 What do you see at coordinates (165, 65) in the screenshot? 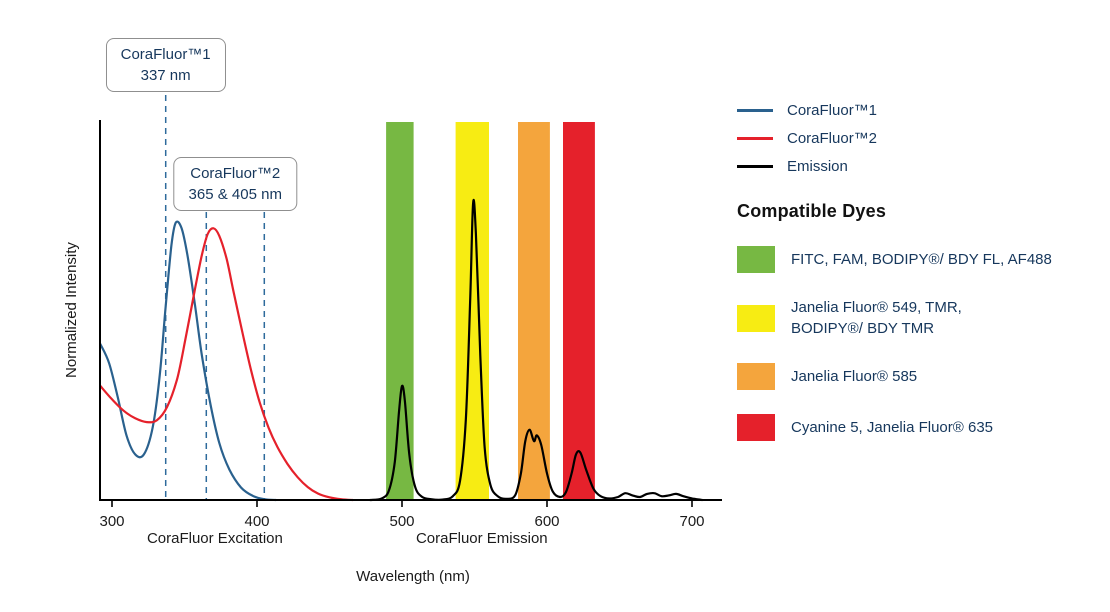
I see `callout-corafluor1: CoraFluor™1 337 nm` at bounding box center [165, 65].